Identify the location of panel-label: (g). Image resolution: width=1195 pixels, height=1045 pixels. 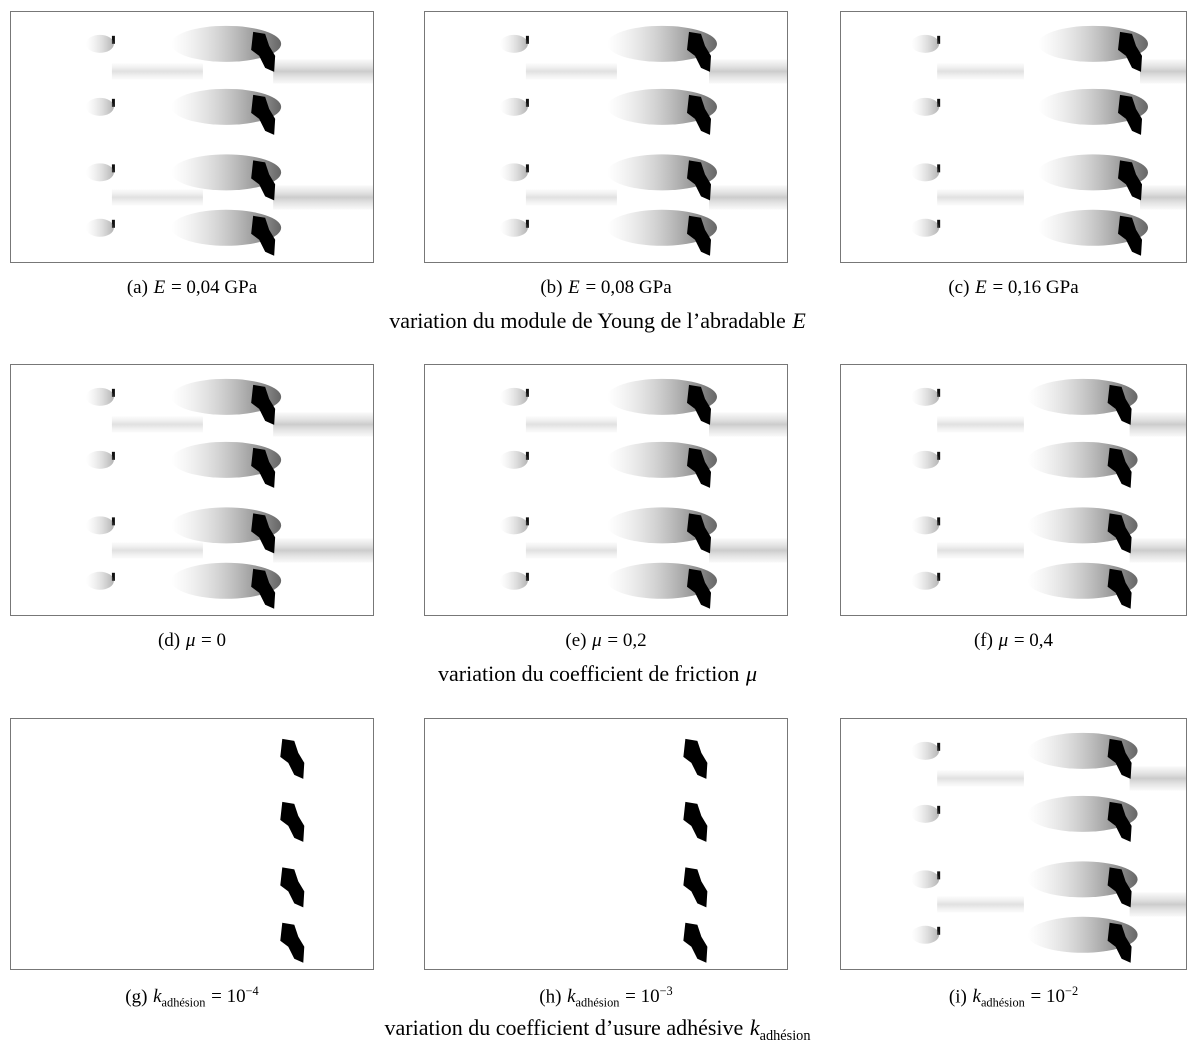
(136, 997).